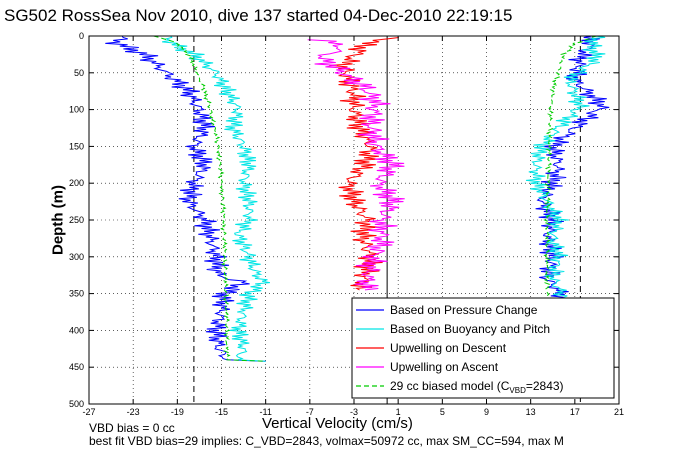 Image resolution: width=681 pixels, height=454 pixels. What do you see at coordinates (76, 294) in the screenshot?
I see `y-tick-label: 350` at bounding box center [76, 294].